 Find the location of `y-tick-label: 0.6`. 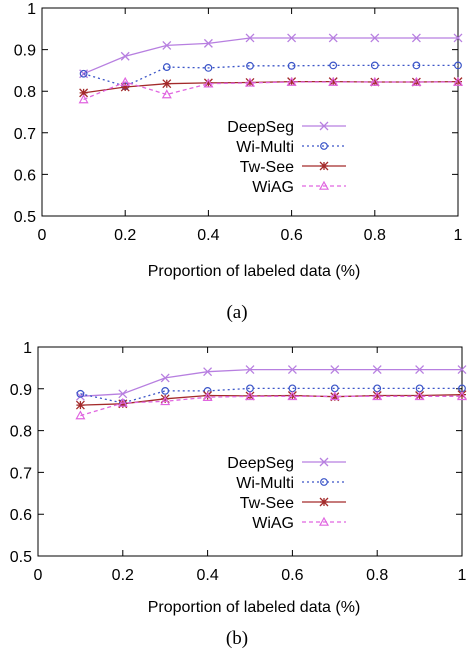

y-tick-label: 0.6 is located at coordinates (21, 515).